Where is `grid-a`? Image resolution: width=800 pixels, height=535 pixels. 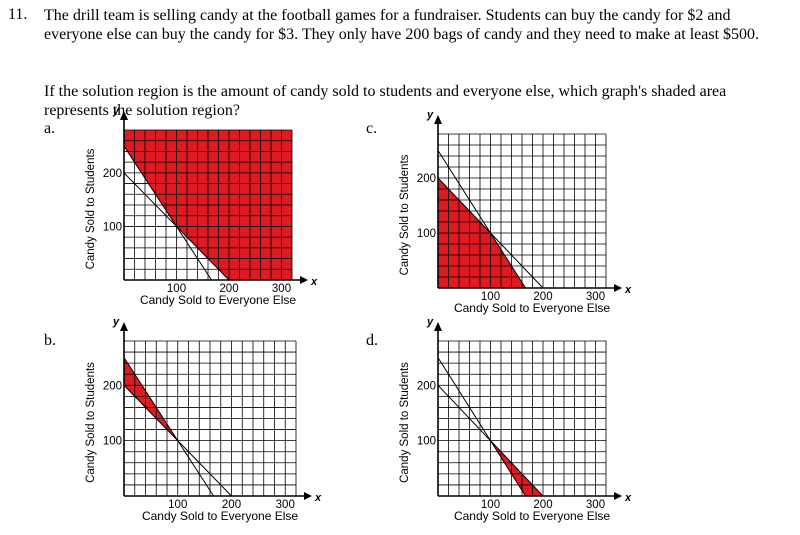
grid-a is located at coordinates (208, 204).